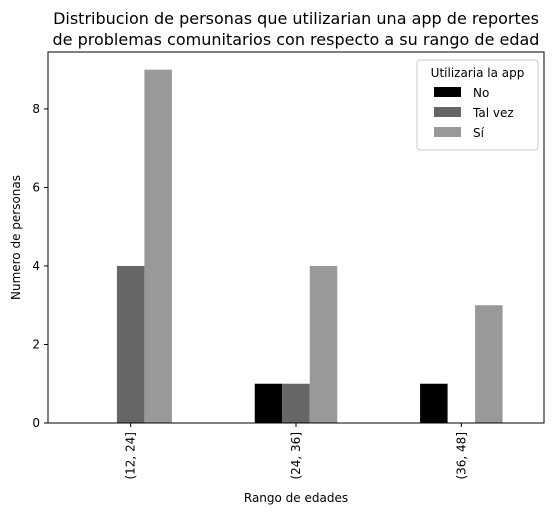  I want to click on x-tick-label: (12, 24], so click(131, 456).